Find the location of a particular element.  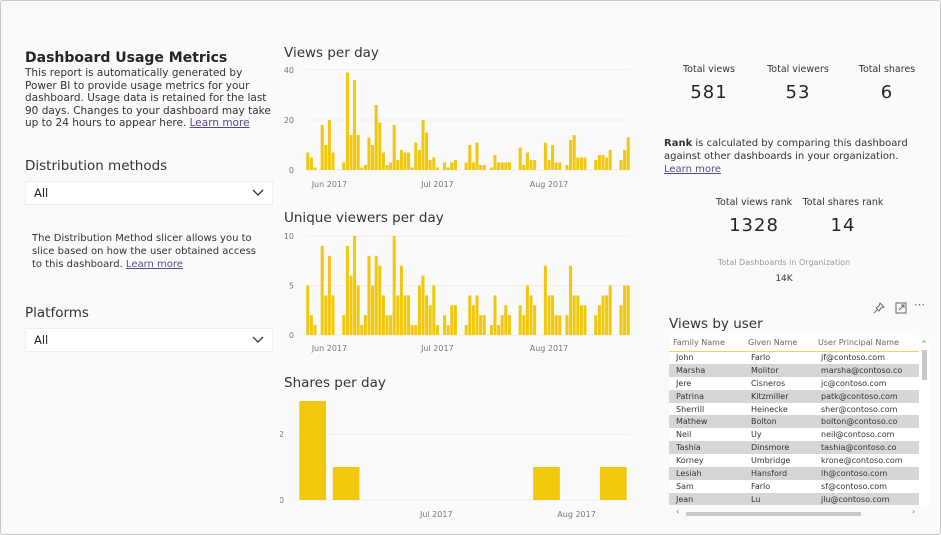

column-header: Given Name is located at coordinates (779, 343).